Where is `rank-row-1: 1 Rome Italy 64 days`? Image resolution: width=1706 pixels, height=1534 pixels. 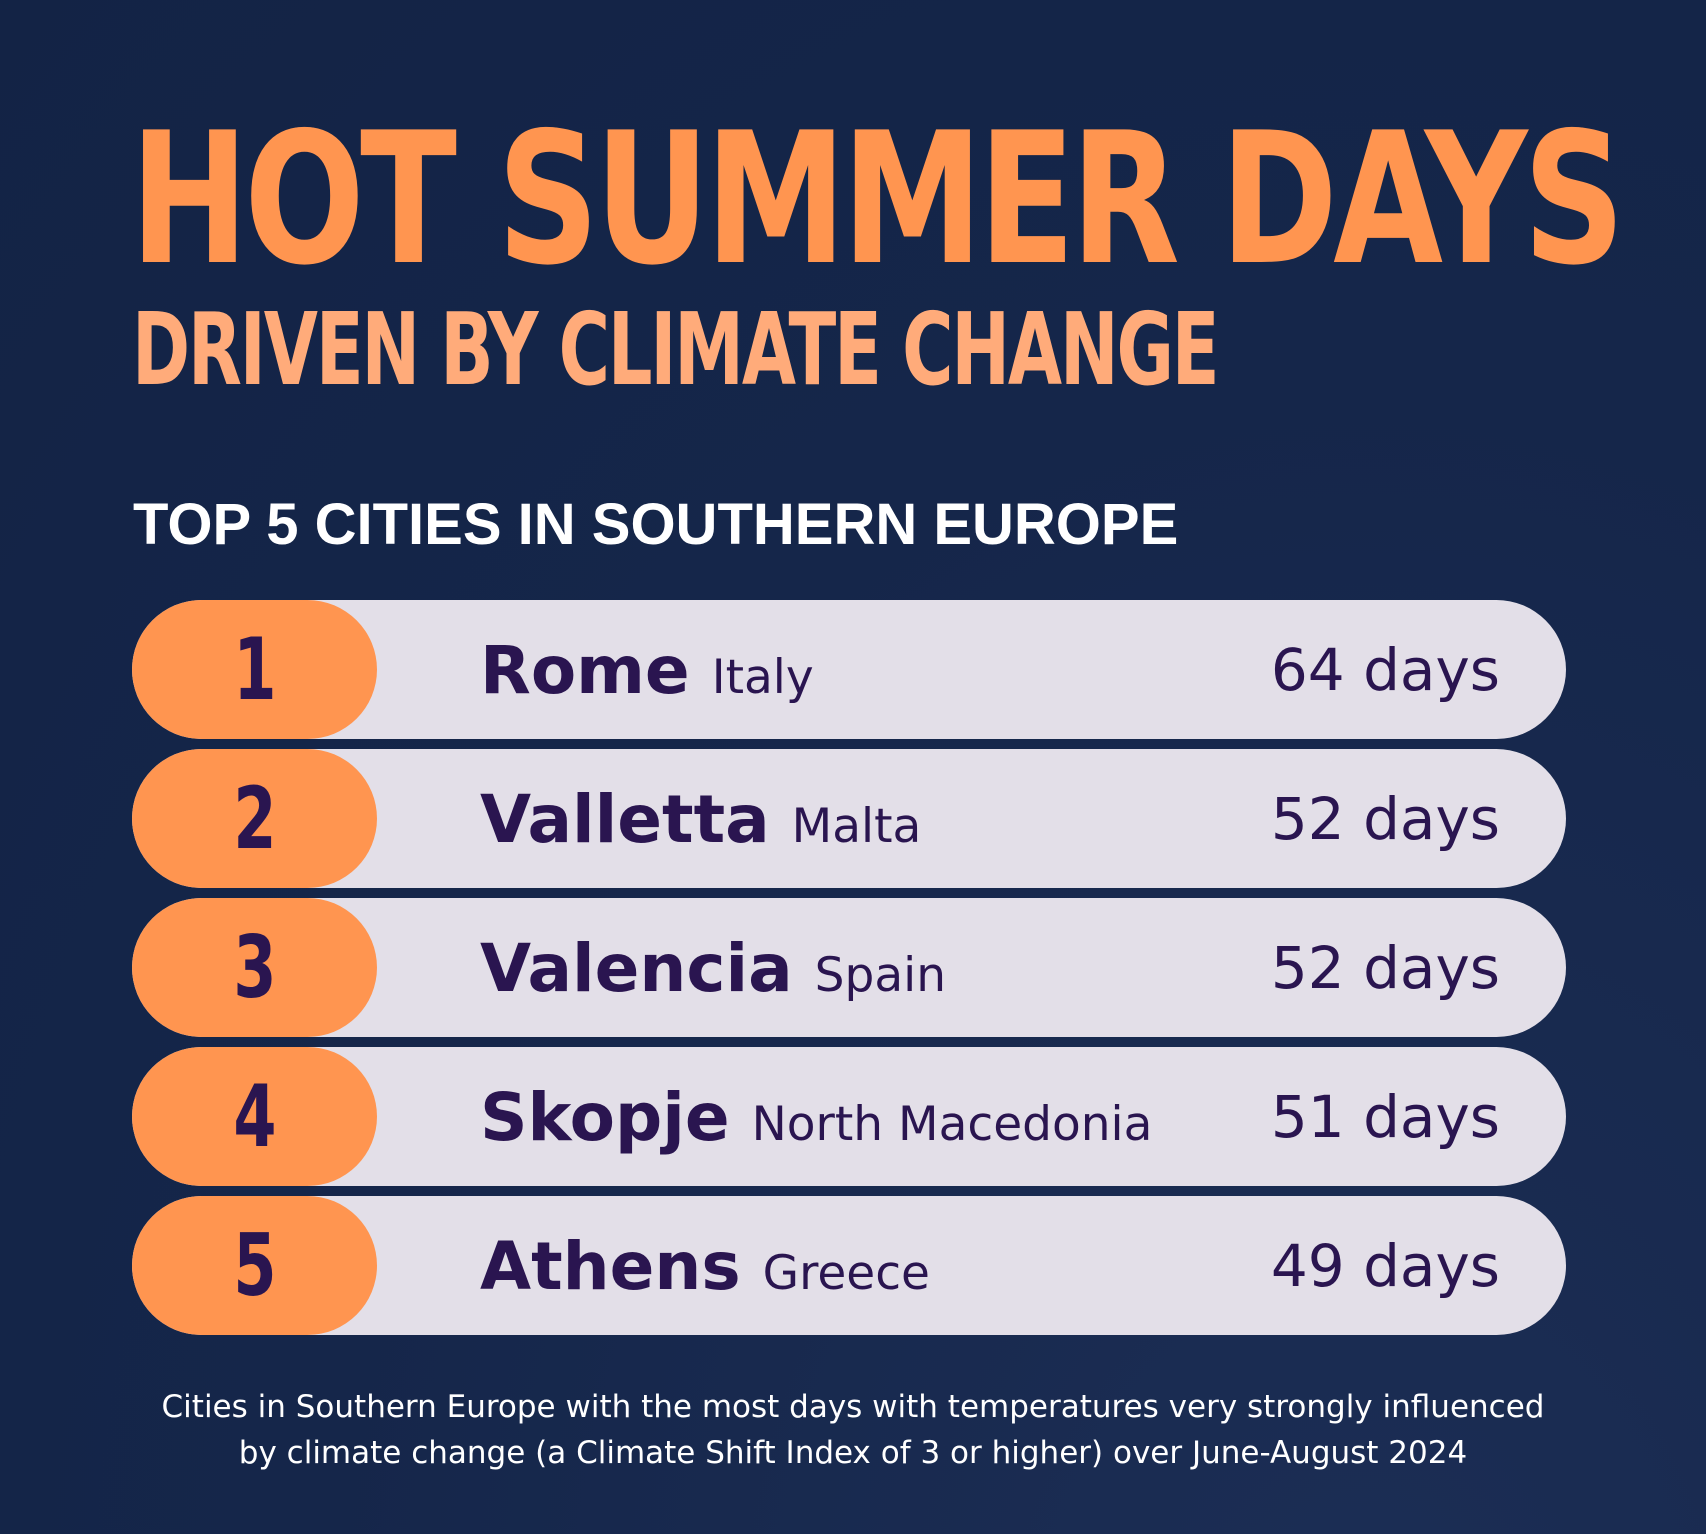 rank-row-1: 1 Rome Italy 64 days is located at coordinates (849, 669).